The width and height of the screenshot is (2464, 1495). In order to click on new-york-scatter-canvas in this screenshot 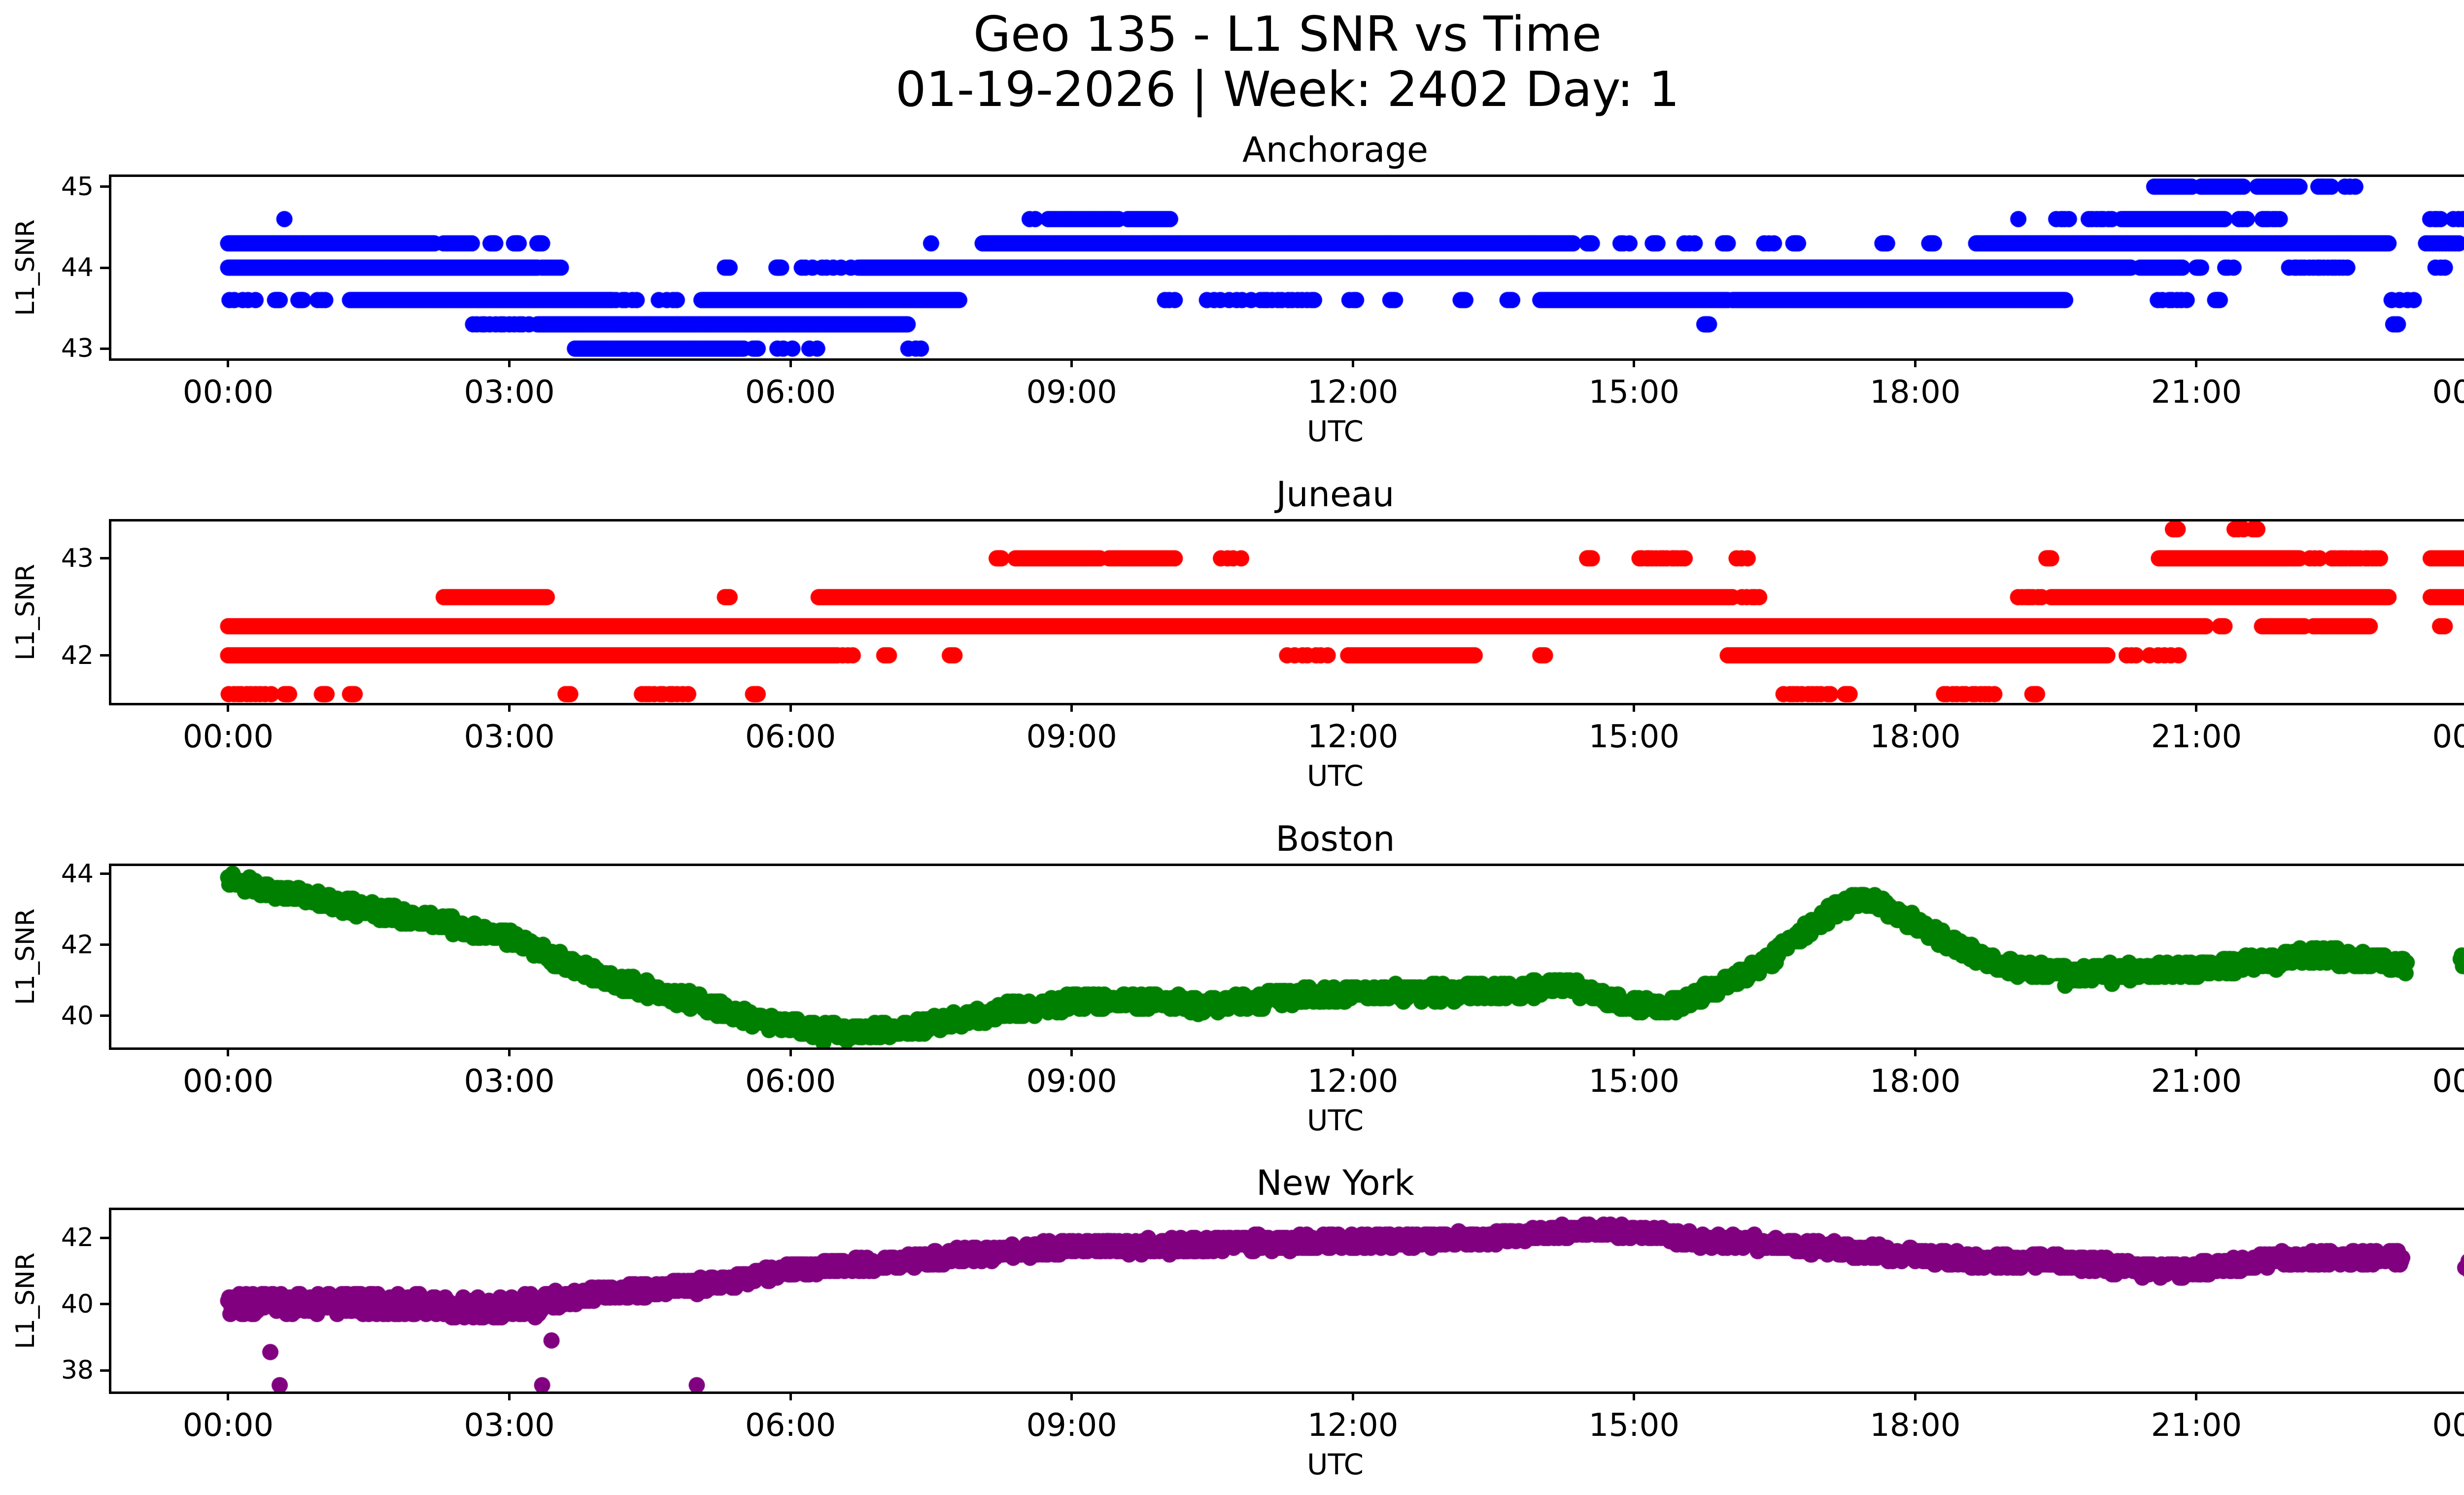, I will do `click(1287, 1300)`.